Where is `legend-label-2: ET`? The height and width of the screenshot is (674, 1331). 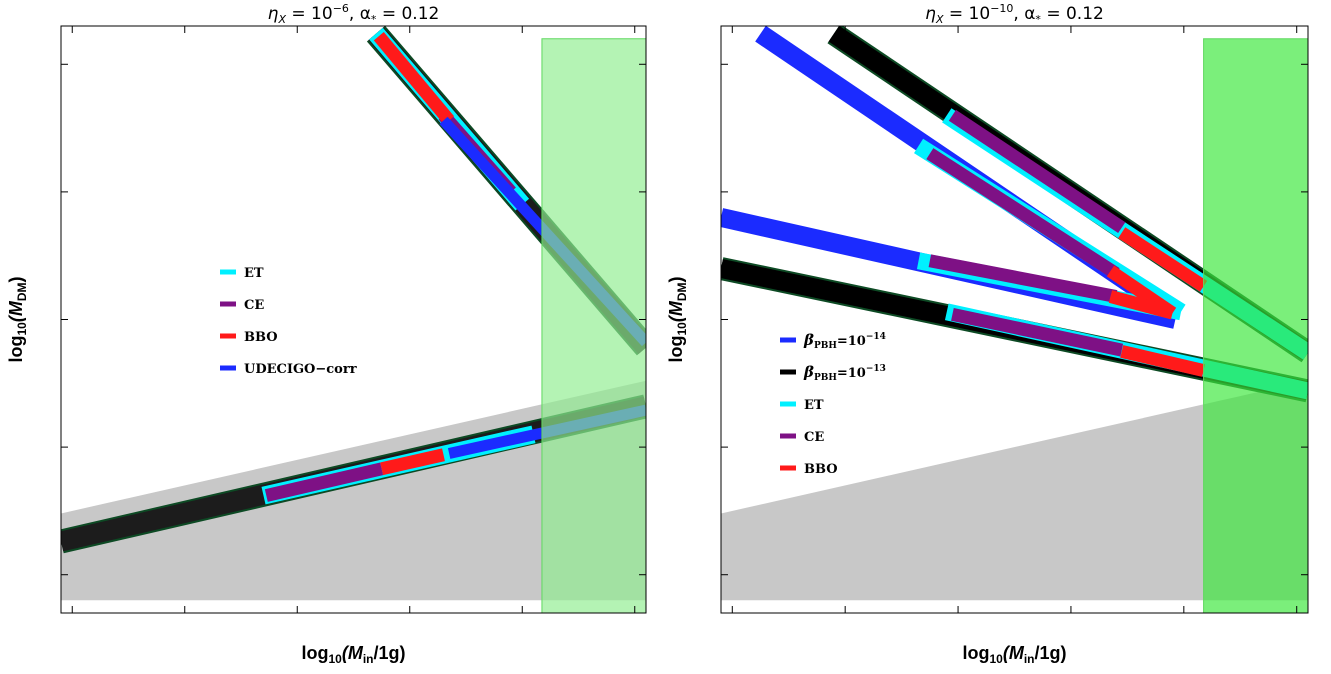 legend-label-2: ET is located at coordinates (814, 405).